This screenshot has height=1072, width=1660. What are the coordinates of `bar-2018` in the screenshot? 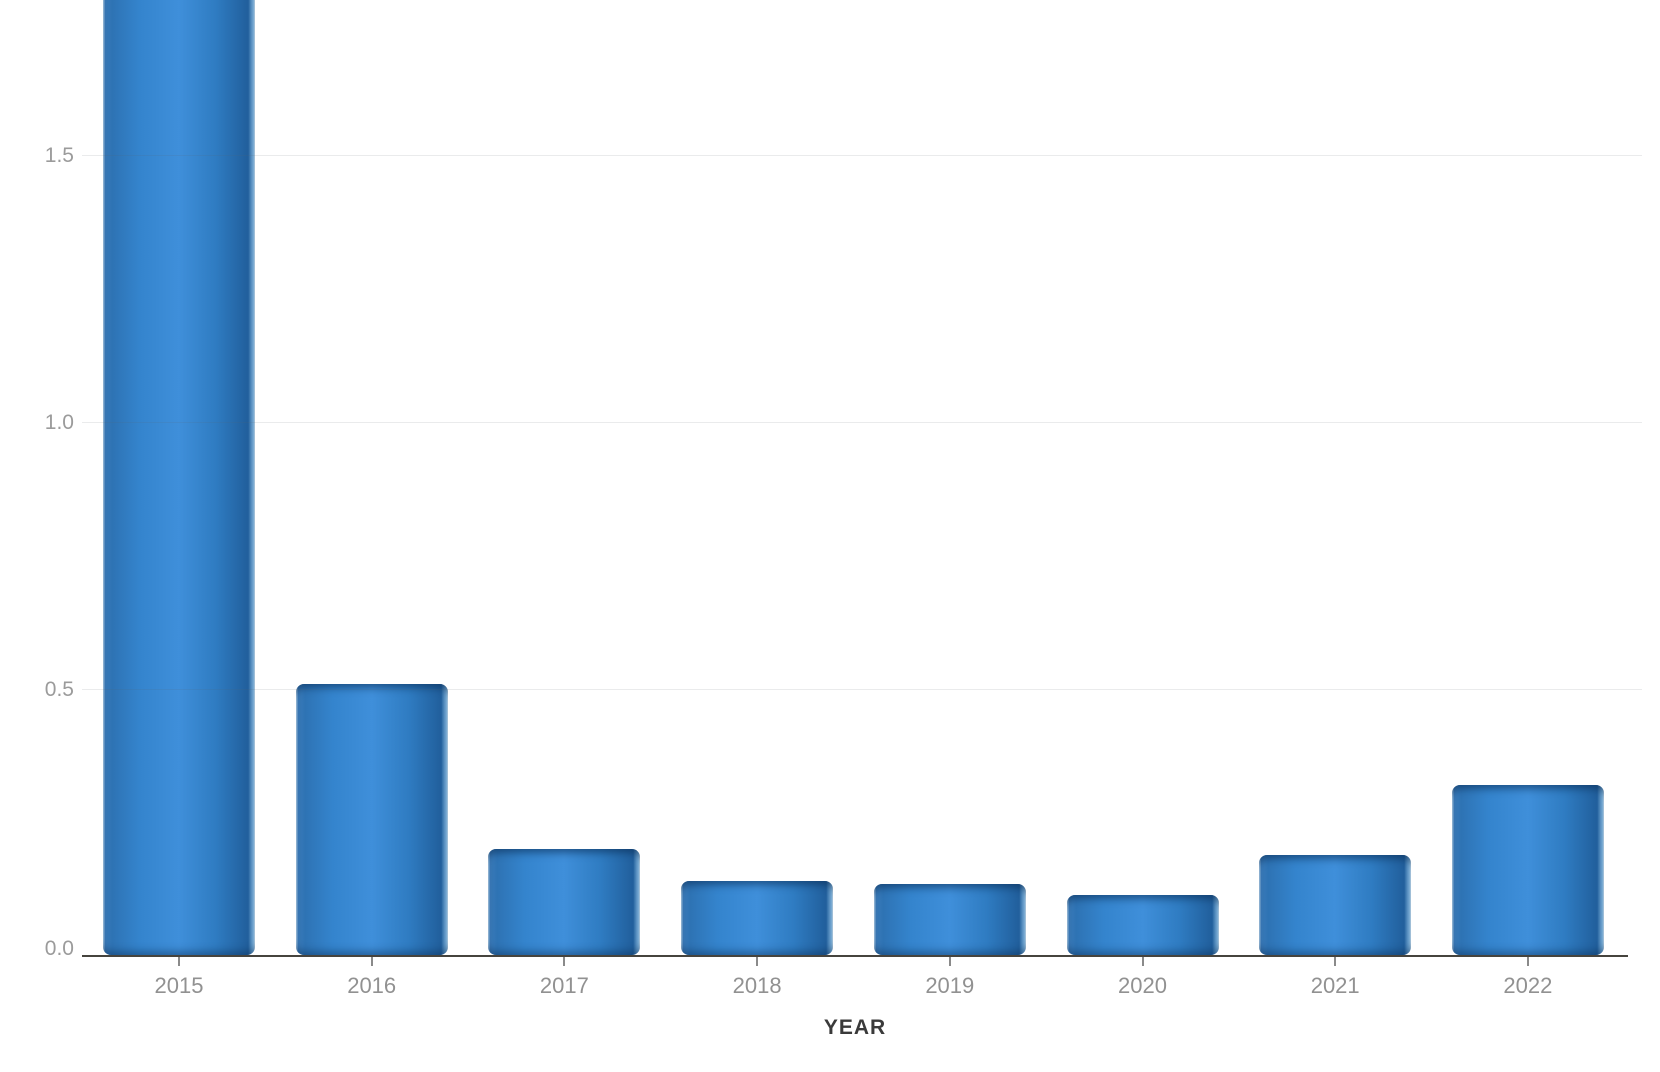 It's located at (757, 918).